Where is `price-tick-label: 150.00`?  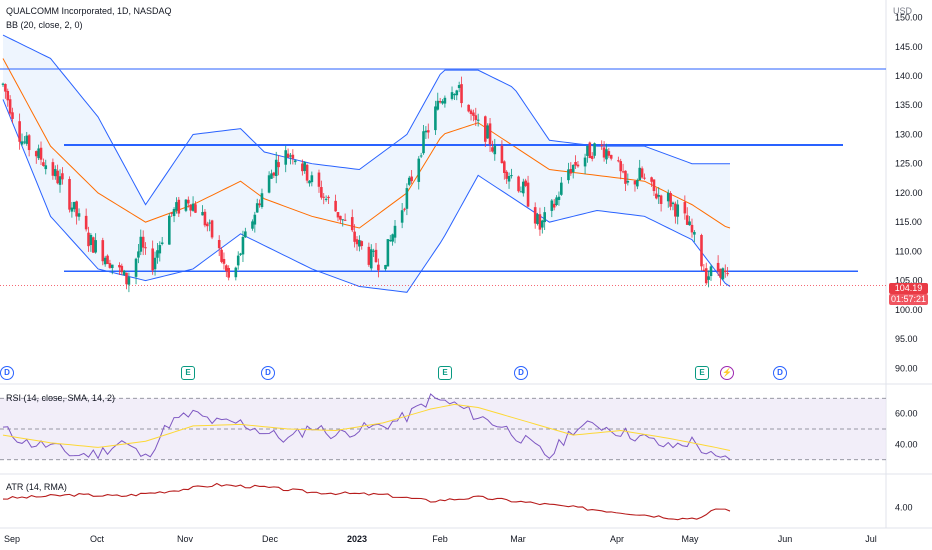
price-tick-label: 150.00 is located at coordinates (909, 18).